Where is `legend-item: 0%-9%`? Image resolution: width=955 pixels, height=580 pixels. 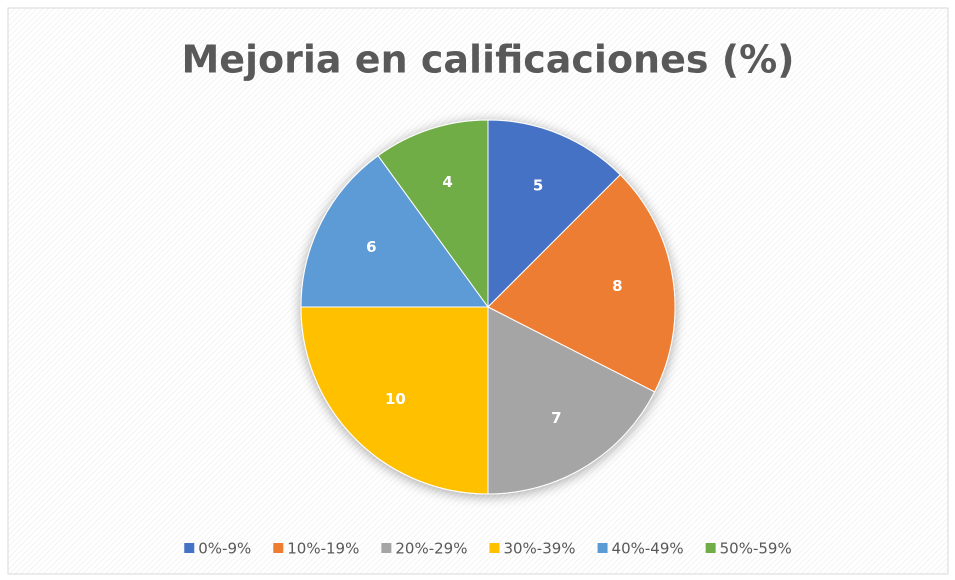 legend-item: 0%-9% is located at coordinates (217, 549).